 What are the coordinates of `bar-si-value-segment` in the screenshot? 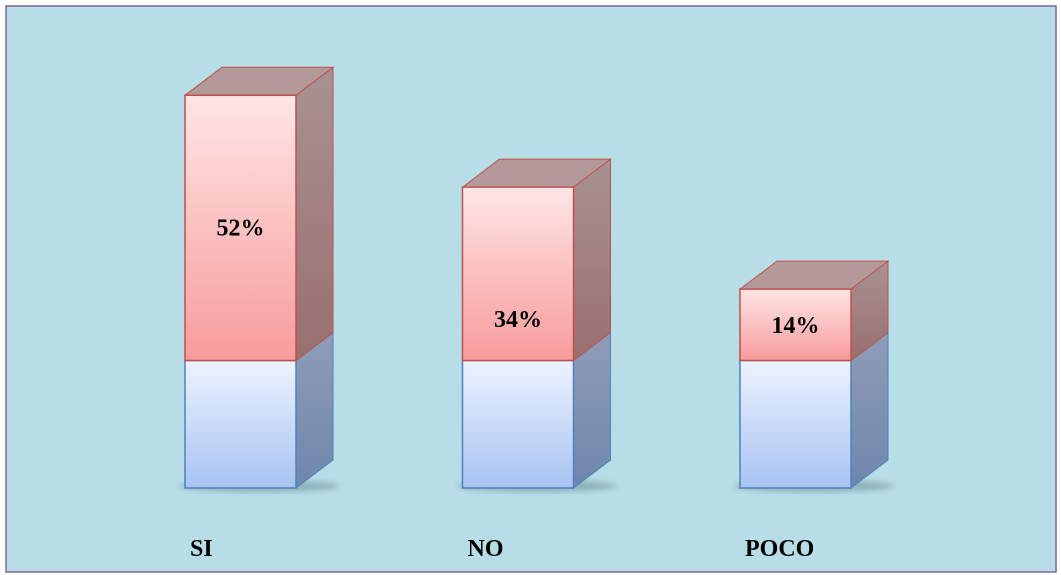 It's located at (240, 228).